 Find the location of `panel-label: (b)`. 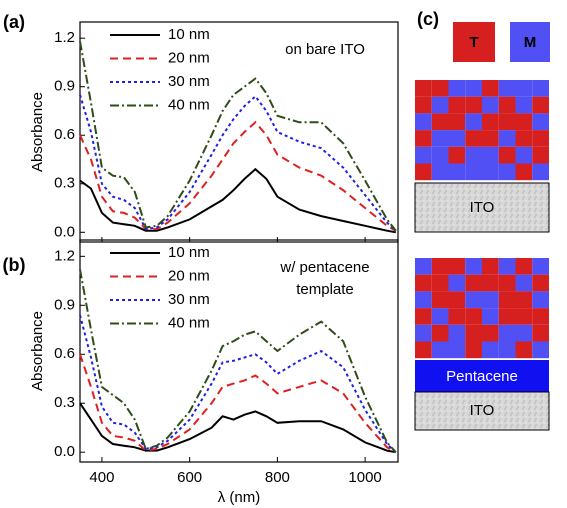

panel-label: (b) is located at coordinates (14, 265).